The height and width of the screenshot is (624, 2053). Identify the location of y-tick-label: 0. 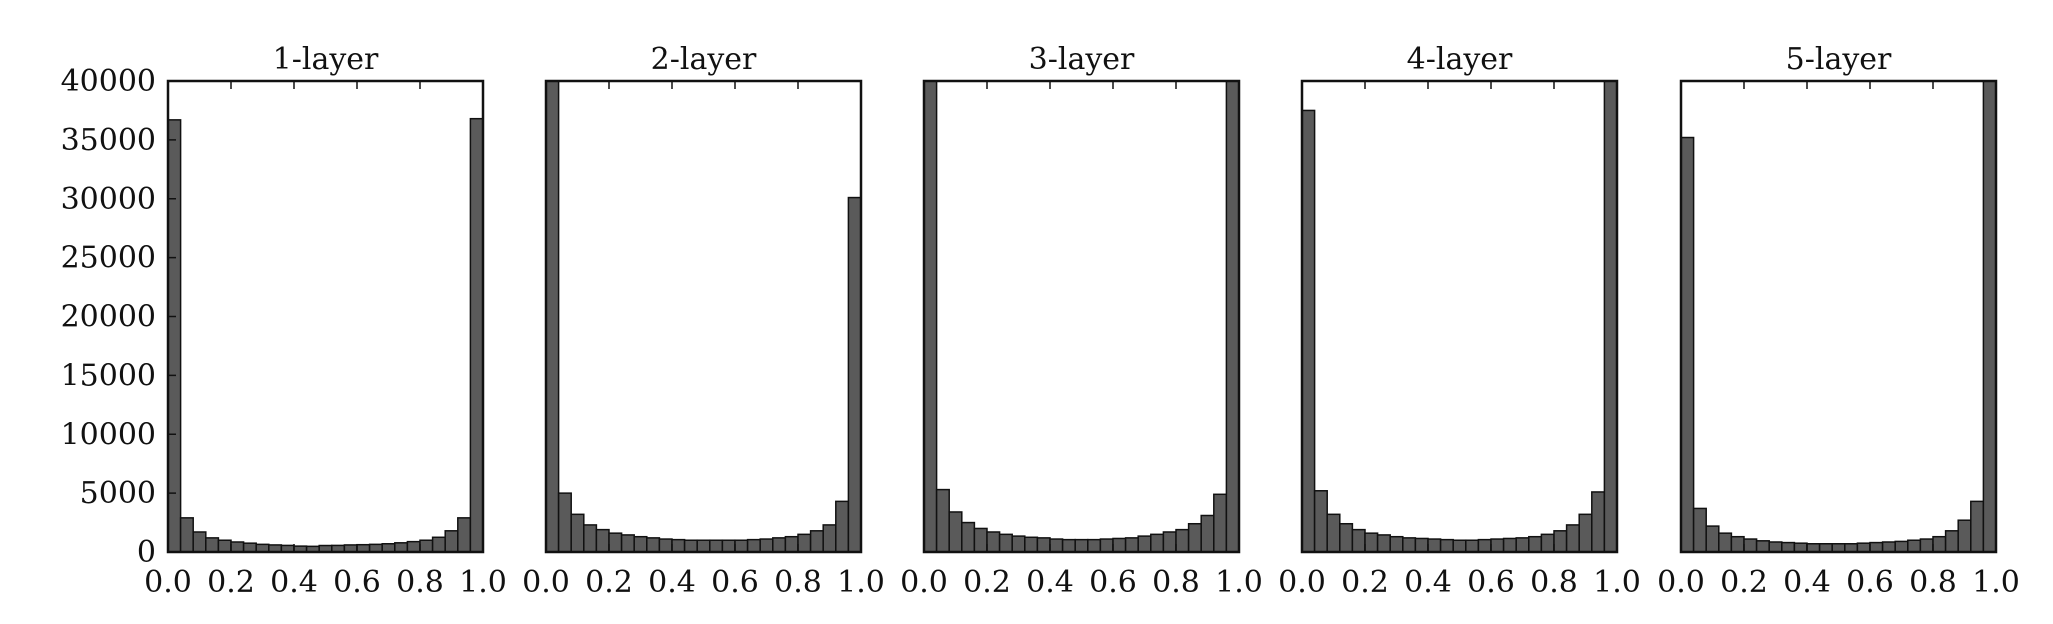
(146, 552).